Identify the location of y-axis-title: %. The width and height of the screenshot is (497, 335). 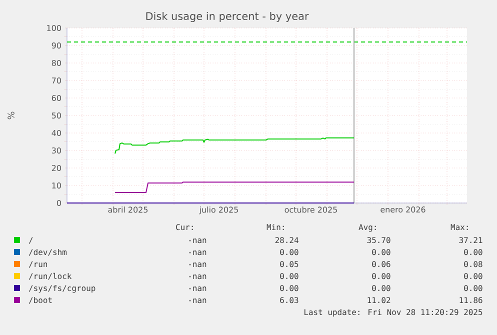
(11, 116).